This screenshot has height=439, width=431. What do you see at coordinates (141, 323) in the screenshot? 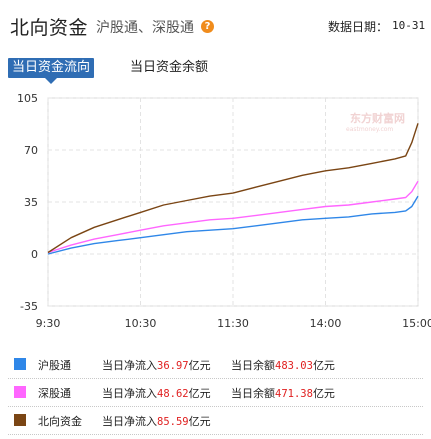
I see `x-tick-label: 10:30` at bounding box center [141, 323].